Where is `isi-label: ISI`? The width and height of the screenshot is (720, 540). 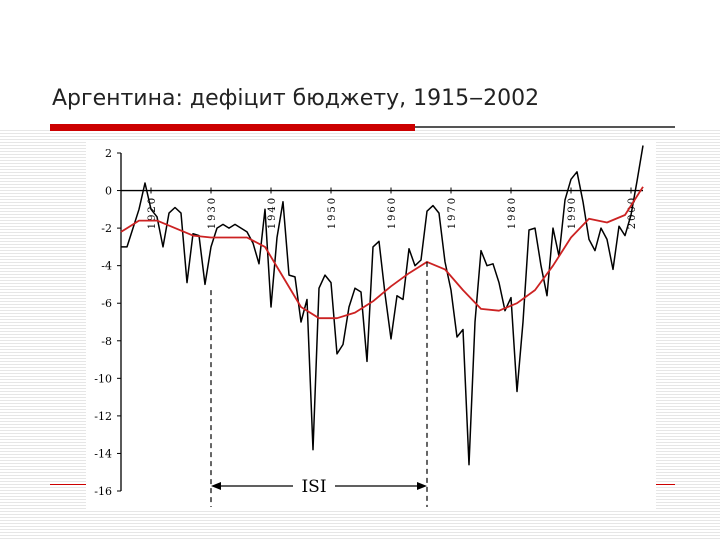 isi-label: ISI is located at coordinates (313, 487).